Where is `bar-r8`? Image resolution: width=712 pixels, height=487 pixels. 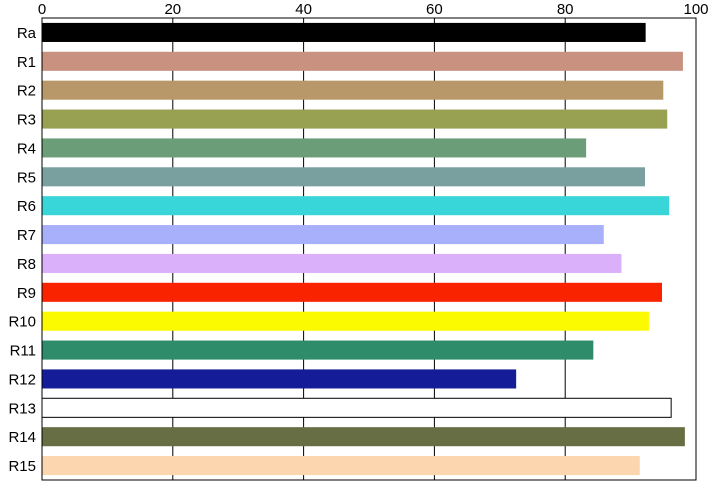 bar-r8 is located at coordinates (332, 263).